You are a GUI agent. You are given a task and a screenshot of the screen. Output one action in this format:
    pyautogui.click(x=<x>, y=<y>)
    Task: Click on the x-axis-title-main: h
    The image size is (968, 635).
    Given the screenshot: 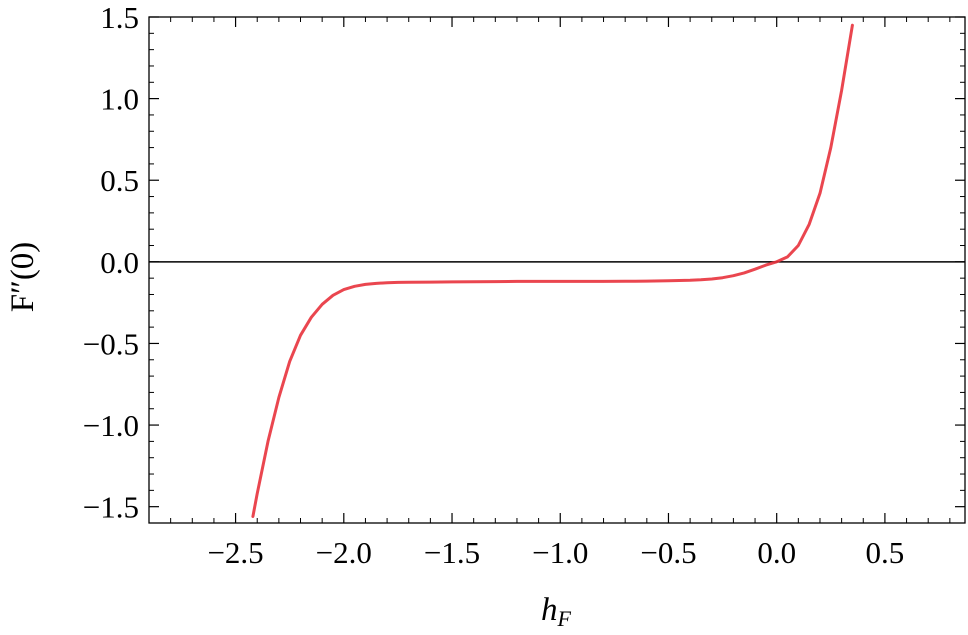 What is the action you would take?
    pyautogui.click(x=549, y=610)
    